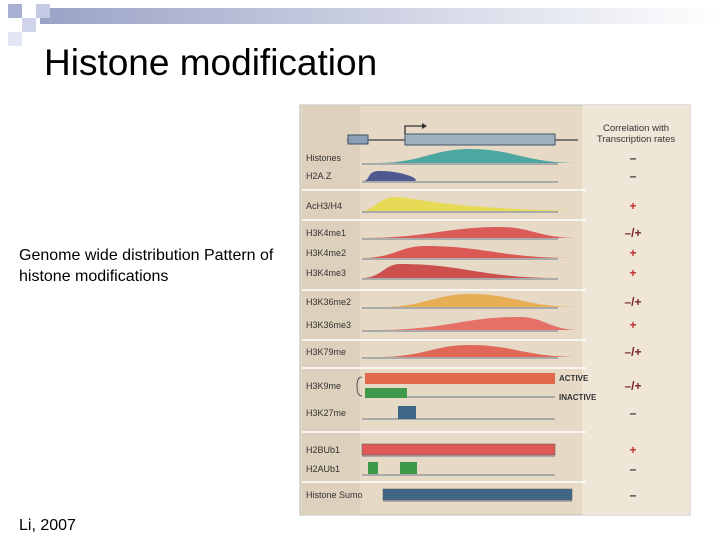 This screenshot has height=540, width=720. I want to click on citation: Li, 2007, so click(47, 525).